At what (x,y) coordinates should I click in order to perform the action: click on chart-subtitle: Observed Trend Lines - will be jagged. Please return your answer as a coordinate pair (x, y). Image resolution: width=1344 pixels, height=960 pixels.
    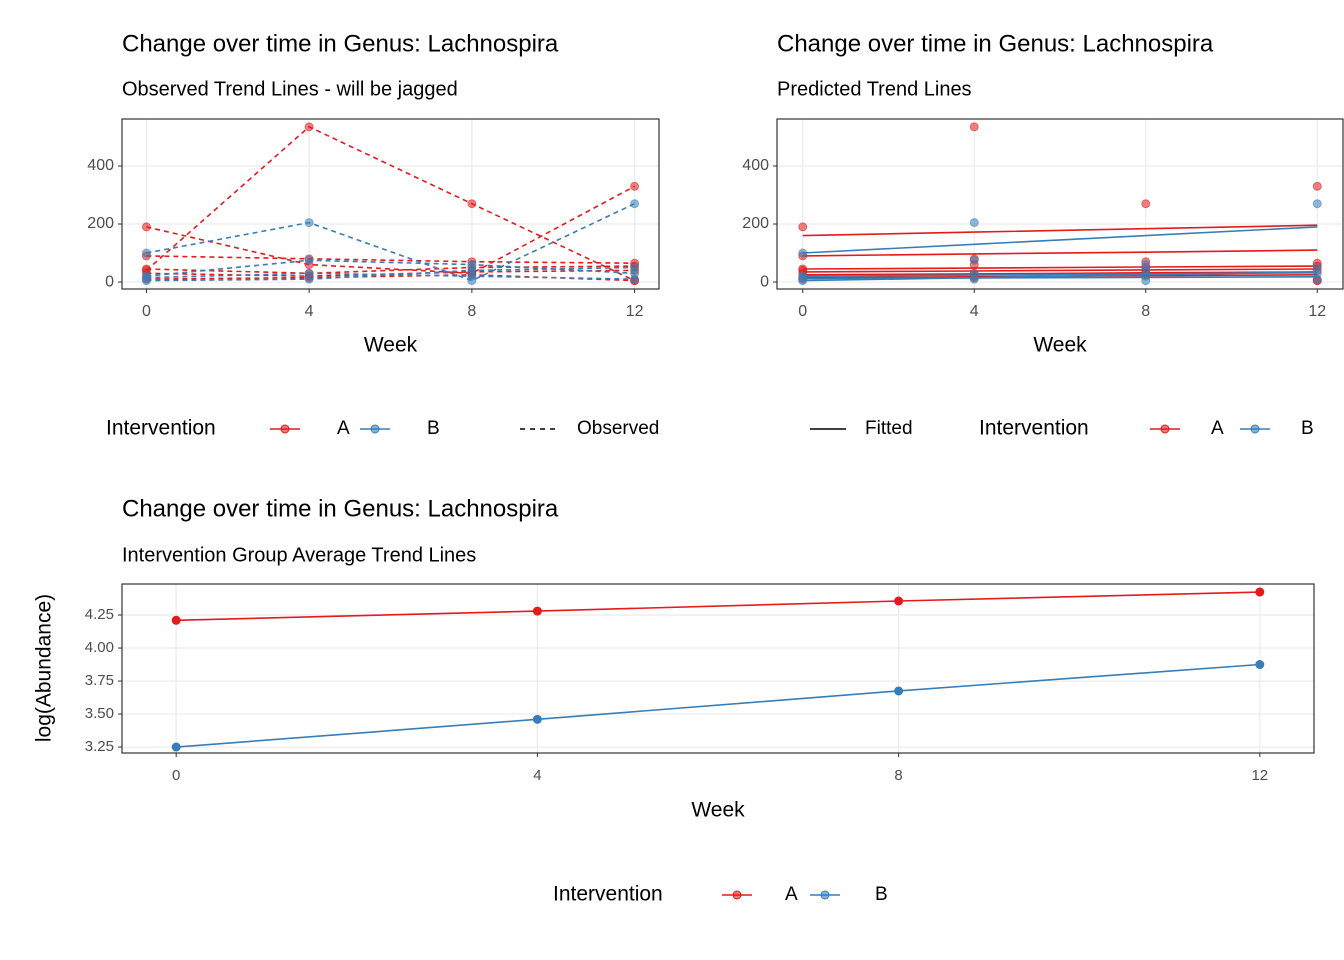
    Looking at the image, I should click on (290, 89).